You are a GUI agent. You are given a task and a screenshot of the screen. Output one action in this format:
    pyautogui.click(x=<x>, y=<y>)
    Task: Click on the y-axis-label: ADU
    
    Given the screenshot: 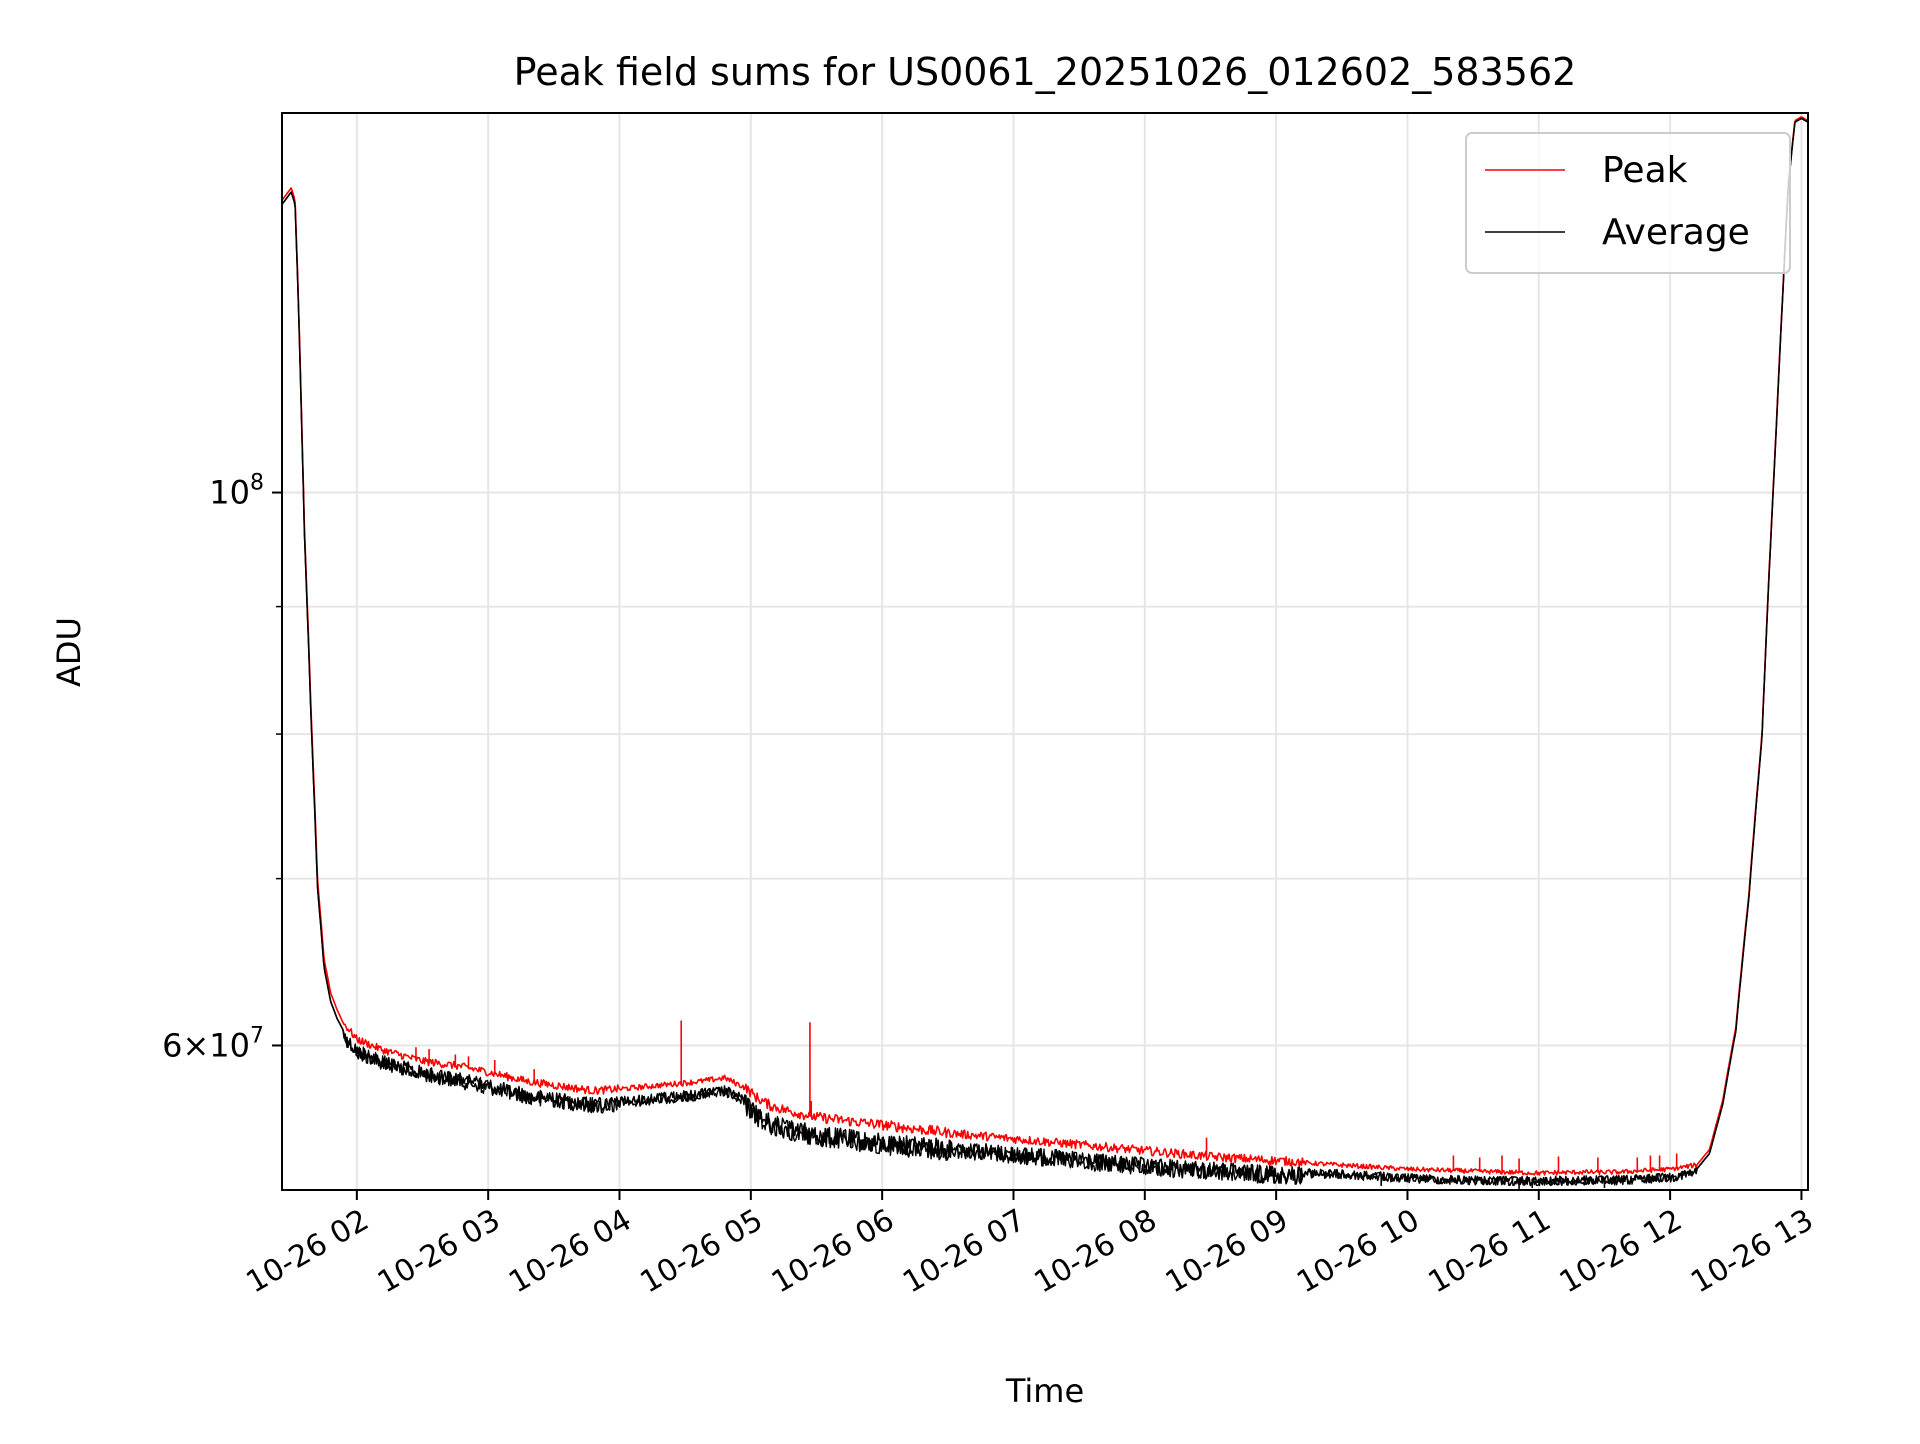 What is the action you would take?
    pyautogui.click(x=69, y=652)
    